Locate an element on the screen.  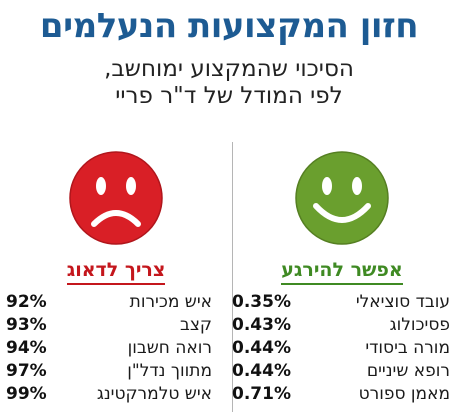
subtitle-line-2: לפי המודל של ד"ר פריי is located at coordinates (229, 96).